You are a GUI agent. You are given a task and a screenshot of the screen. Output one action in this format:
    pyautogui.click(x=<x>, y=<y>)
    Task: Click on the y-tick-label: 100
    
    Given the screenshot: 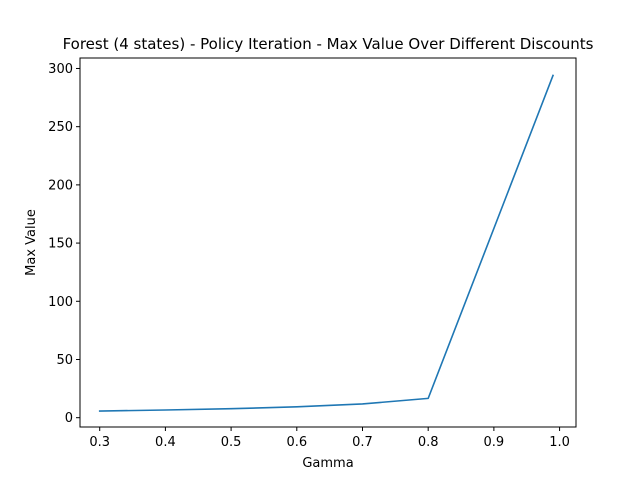 What is the action you would take?
    pyautogui.click(x=60, y=302)
    